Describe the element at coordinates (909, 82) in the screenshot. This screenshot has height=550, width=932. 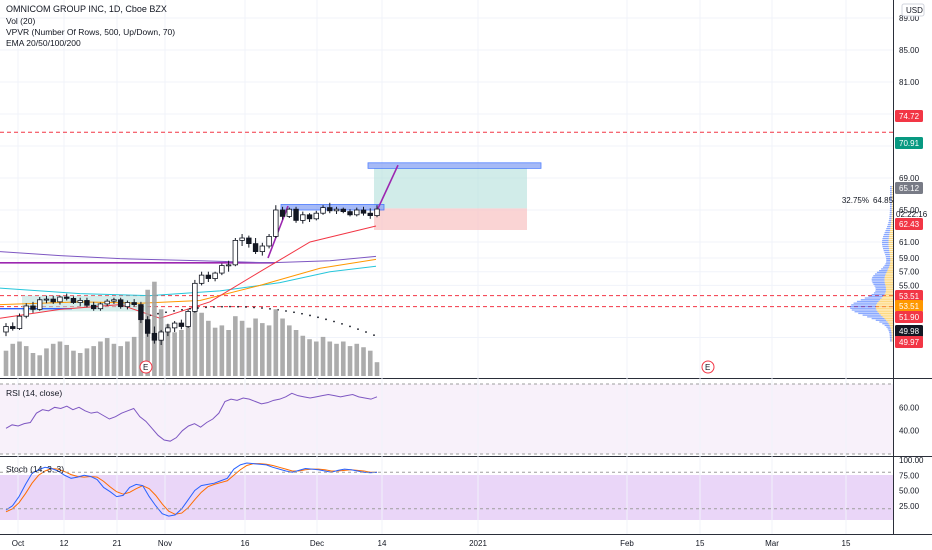
I see `price-tick: 81.00` at that location.